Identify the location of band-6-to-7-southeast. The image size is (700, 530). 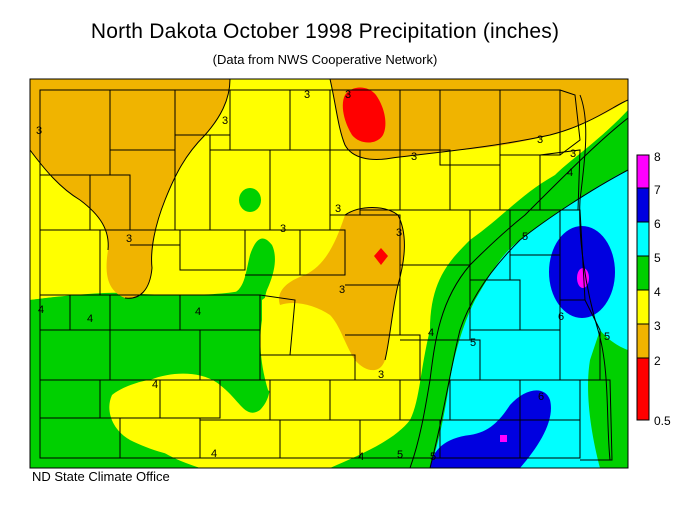
(490, 429).